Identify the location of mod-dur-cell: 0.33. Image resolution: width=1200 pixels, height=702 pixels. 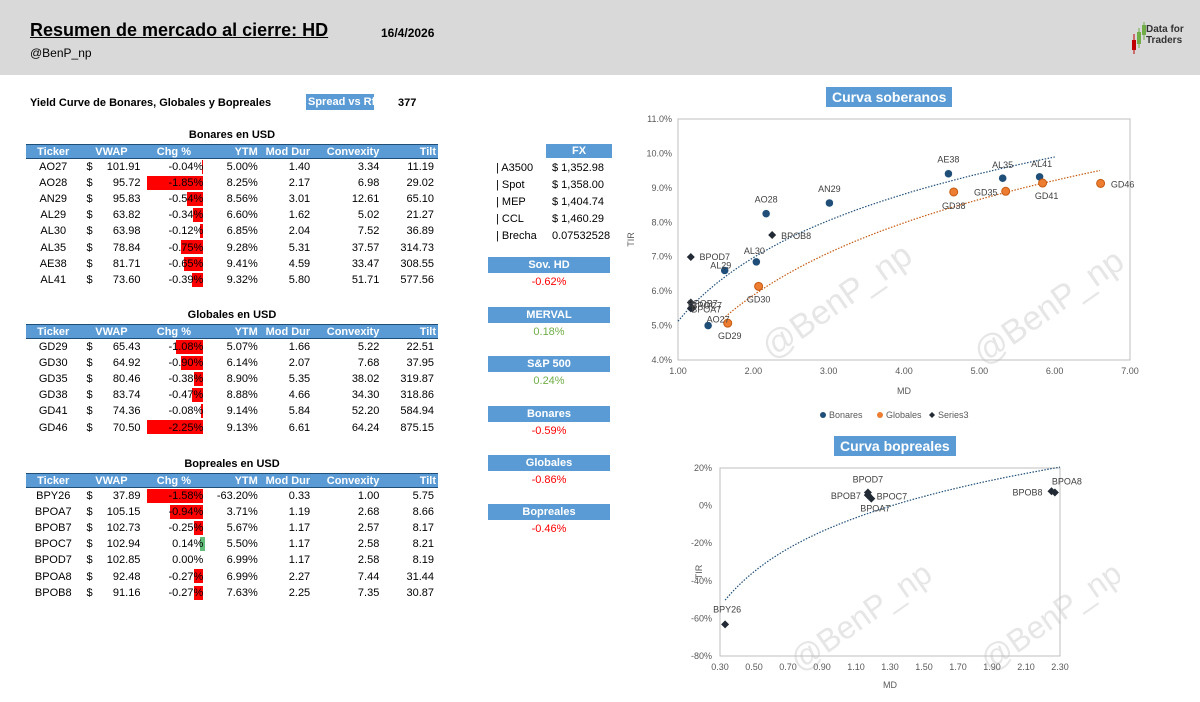
(299, 495).